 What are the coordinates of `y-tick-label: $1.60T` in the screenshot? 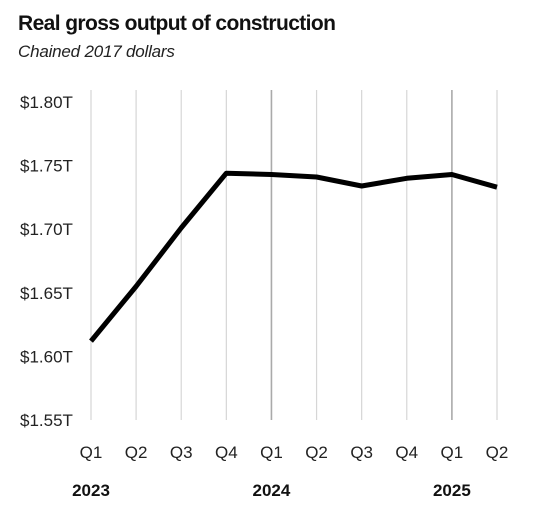 It's located at (46, 356).